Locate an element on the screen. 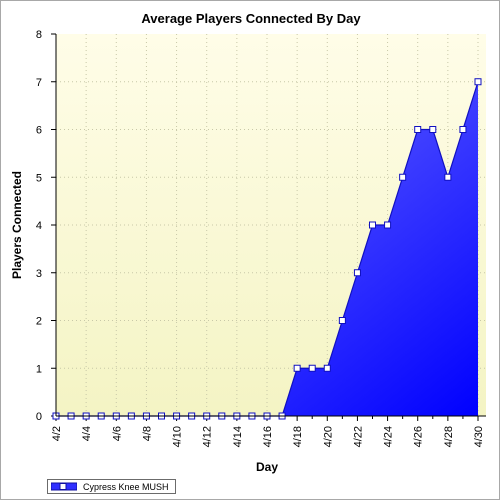 The height and width of the screenshot is (501, 500). legend: Cypress Knee MUSH is located at coordinates (111, 486).